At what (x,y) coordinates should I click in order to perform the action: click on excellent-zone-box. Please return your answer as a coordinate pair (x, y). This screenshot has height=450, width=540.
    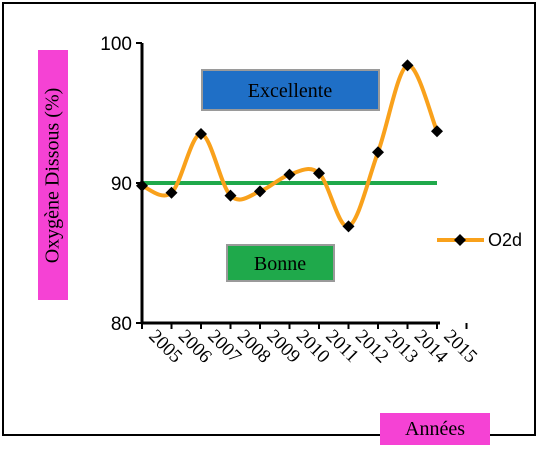
    Looking at the image, I should click on (290, 90).